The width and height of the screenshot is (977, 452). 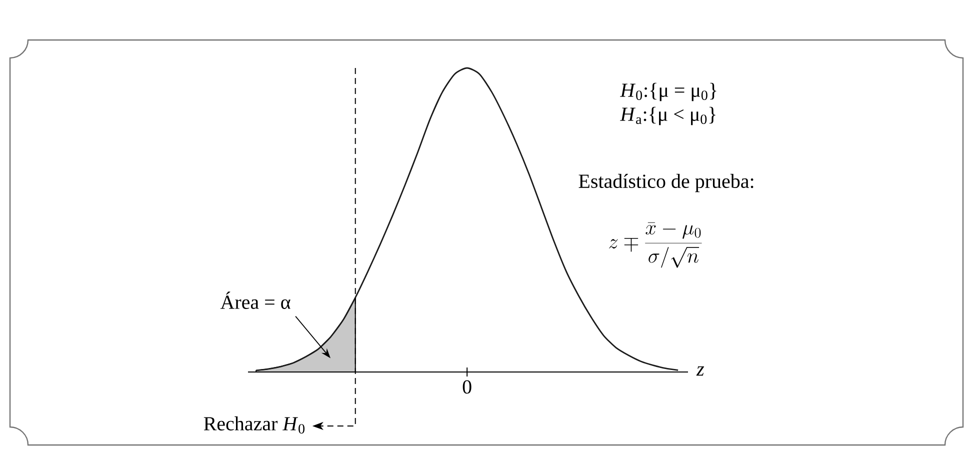 I want to click on x-axis-title: z, so click(x=700, y=371).